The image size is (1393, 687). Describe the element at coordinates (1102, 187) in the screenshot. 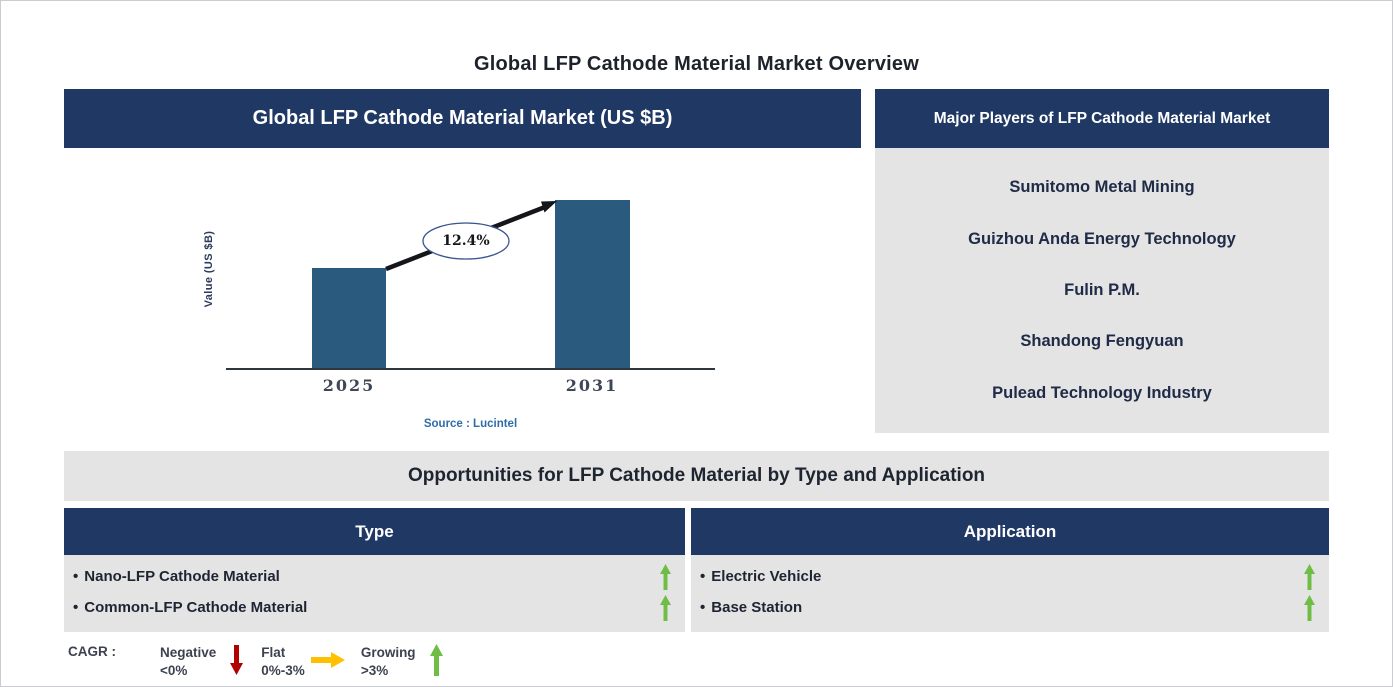

I see `player-item: Sumitomo Metal Mining` at that location.